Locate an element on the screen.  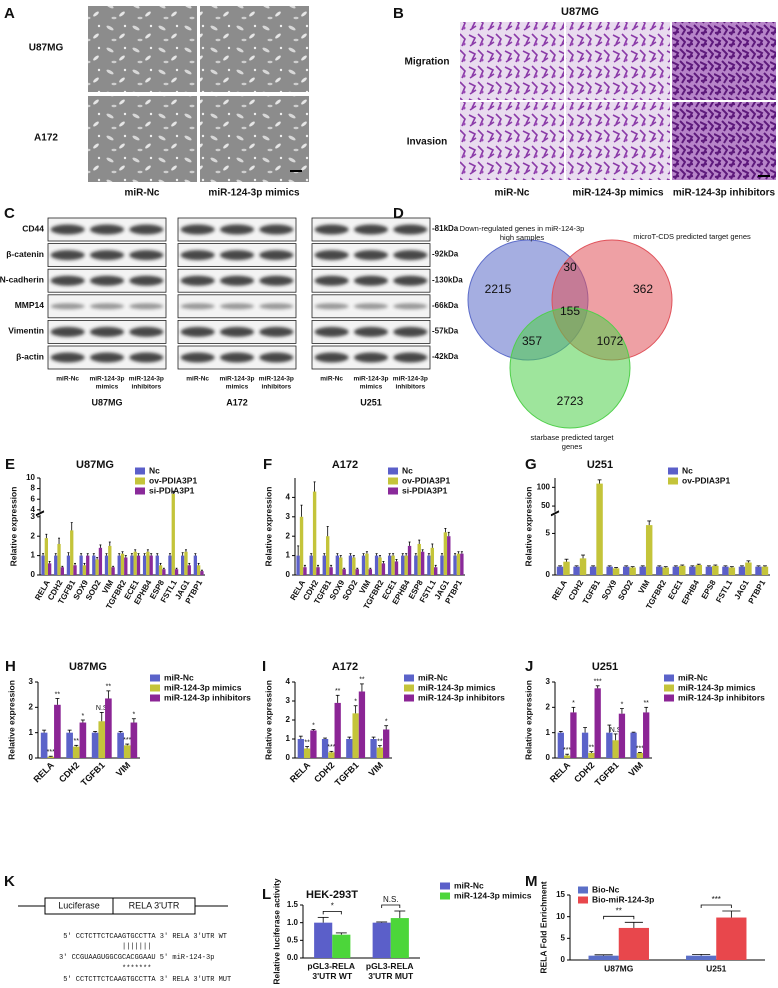
size-label: -42kDa is located at coordinates (445, 356).